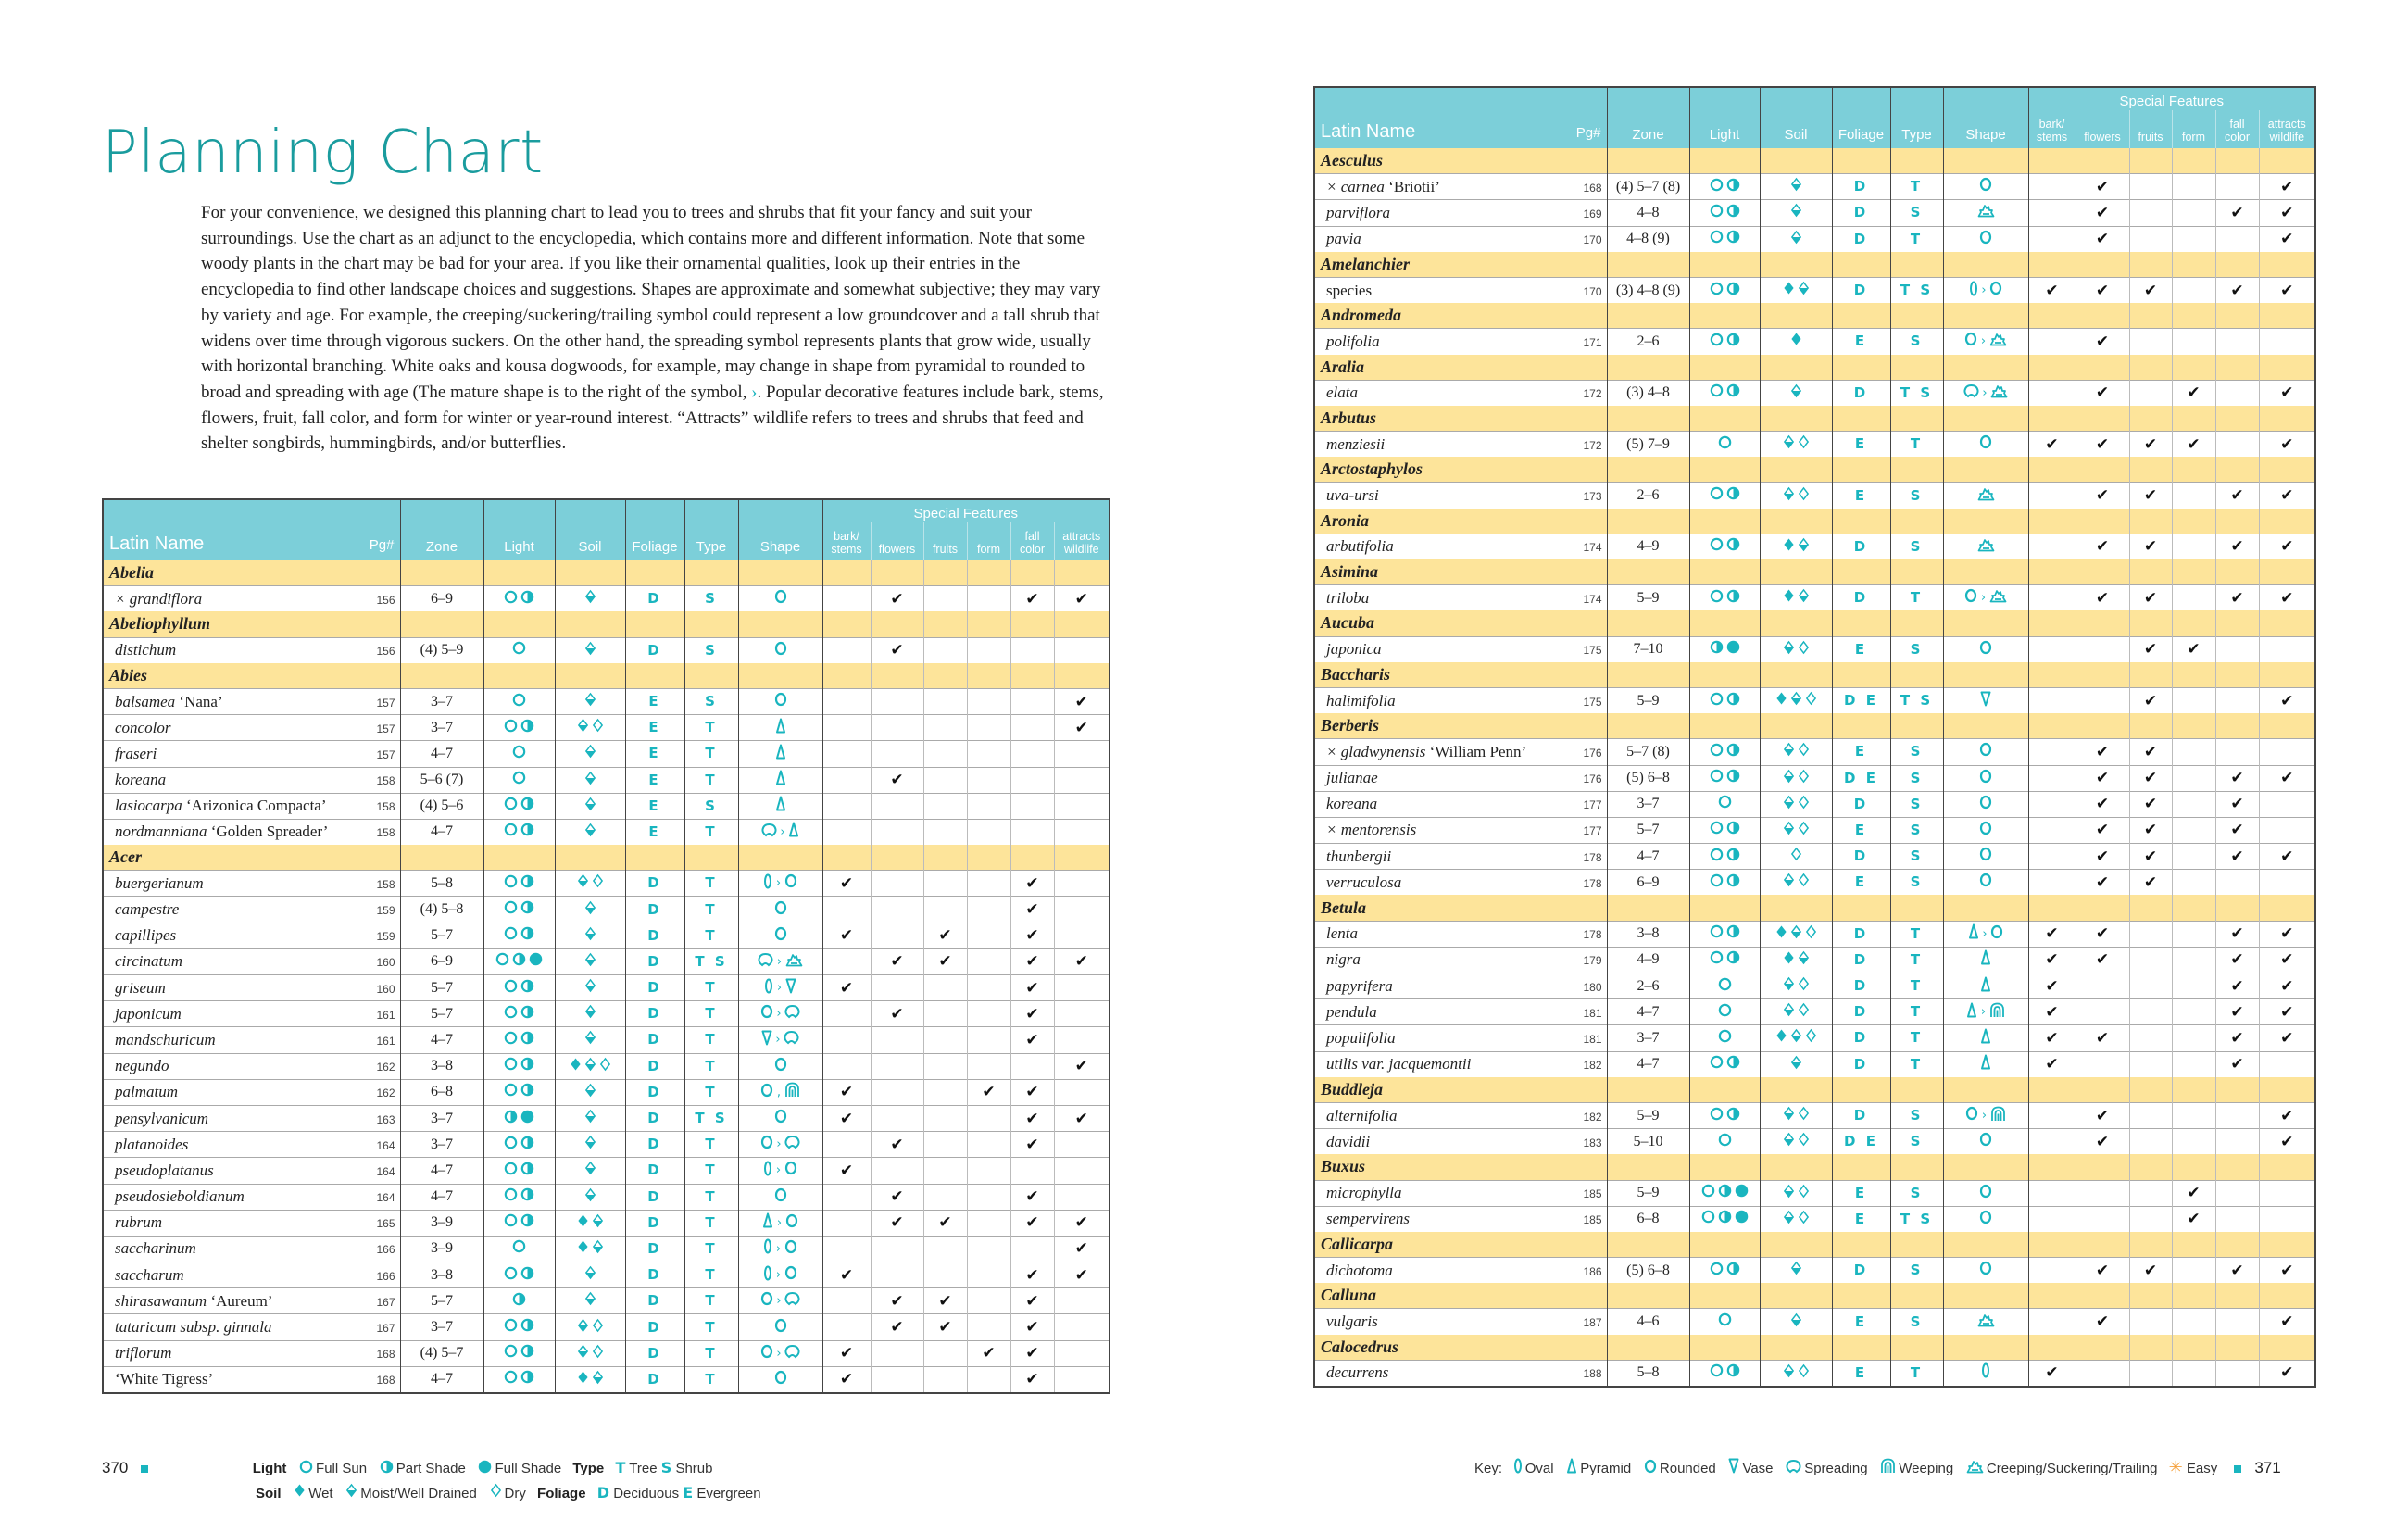 The height and width of the screenshot is (1532, 2408). What do you see at coordinates (1488, 1468) in the screenshot?
I see `key-label: Key:` at bounding box center [1488, 1468].